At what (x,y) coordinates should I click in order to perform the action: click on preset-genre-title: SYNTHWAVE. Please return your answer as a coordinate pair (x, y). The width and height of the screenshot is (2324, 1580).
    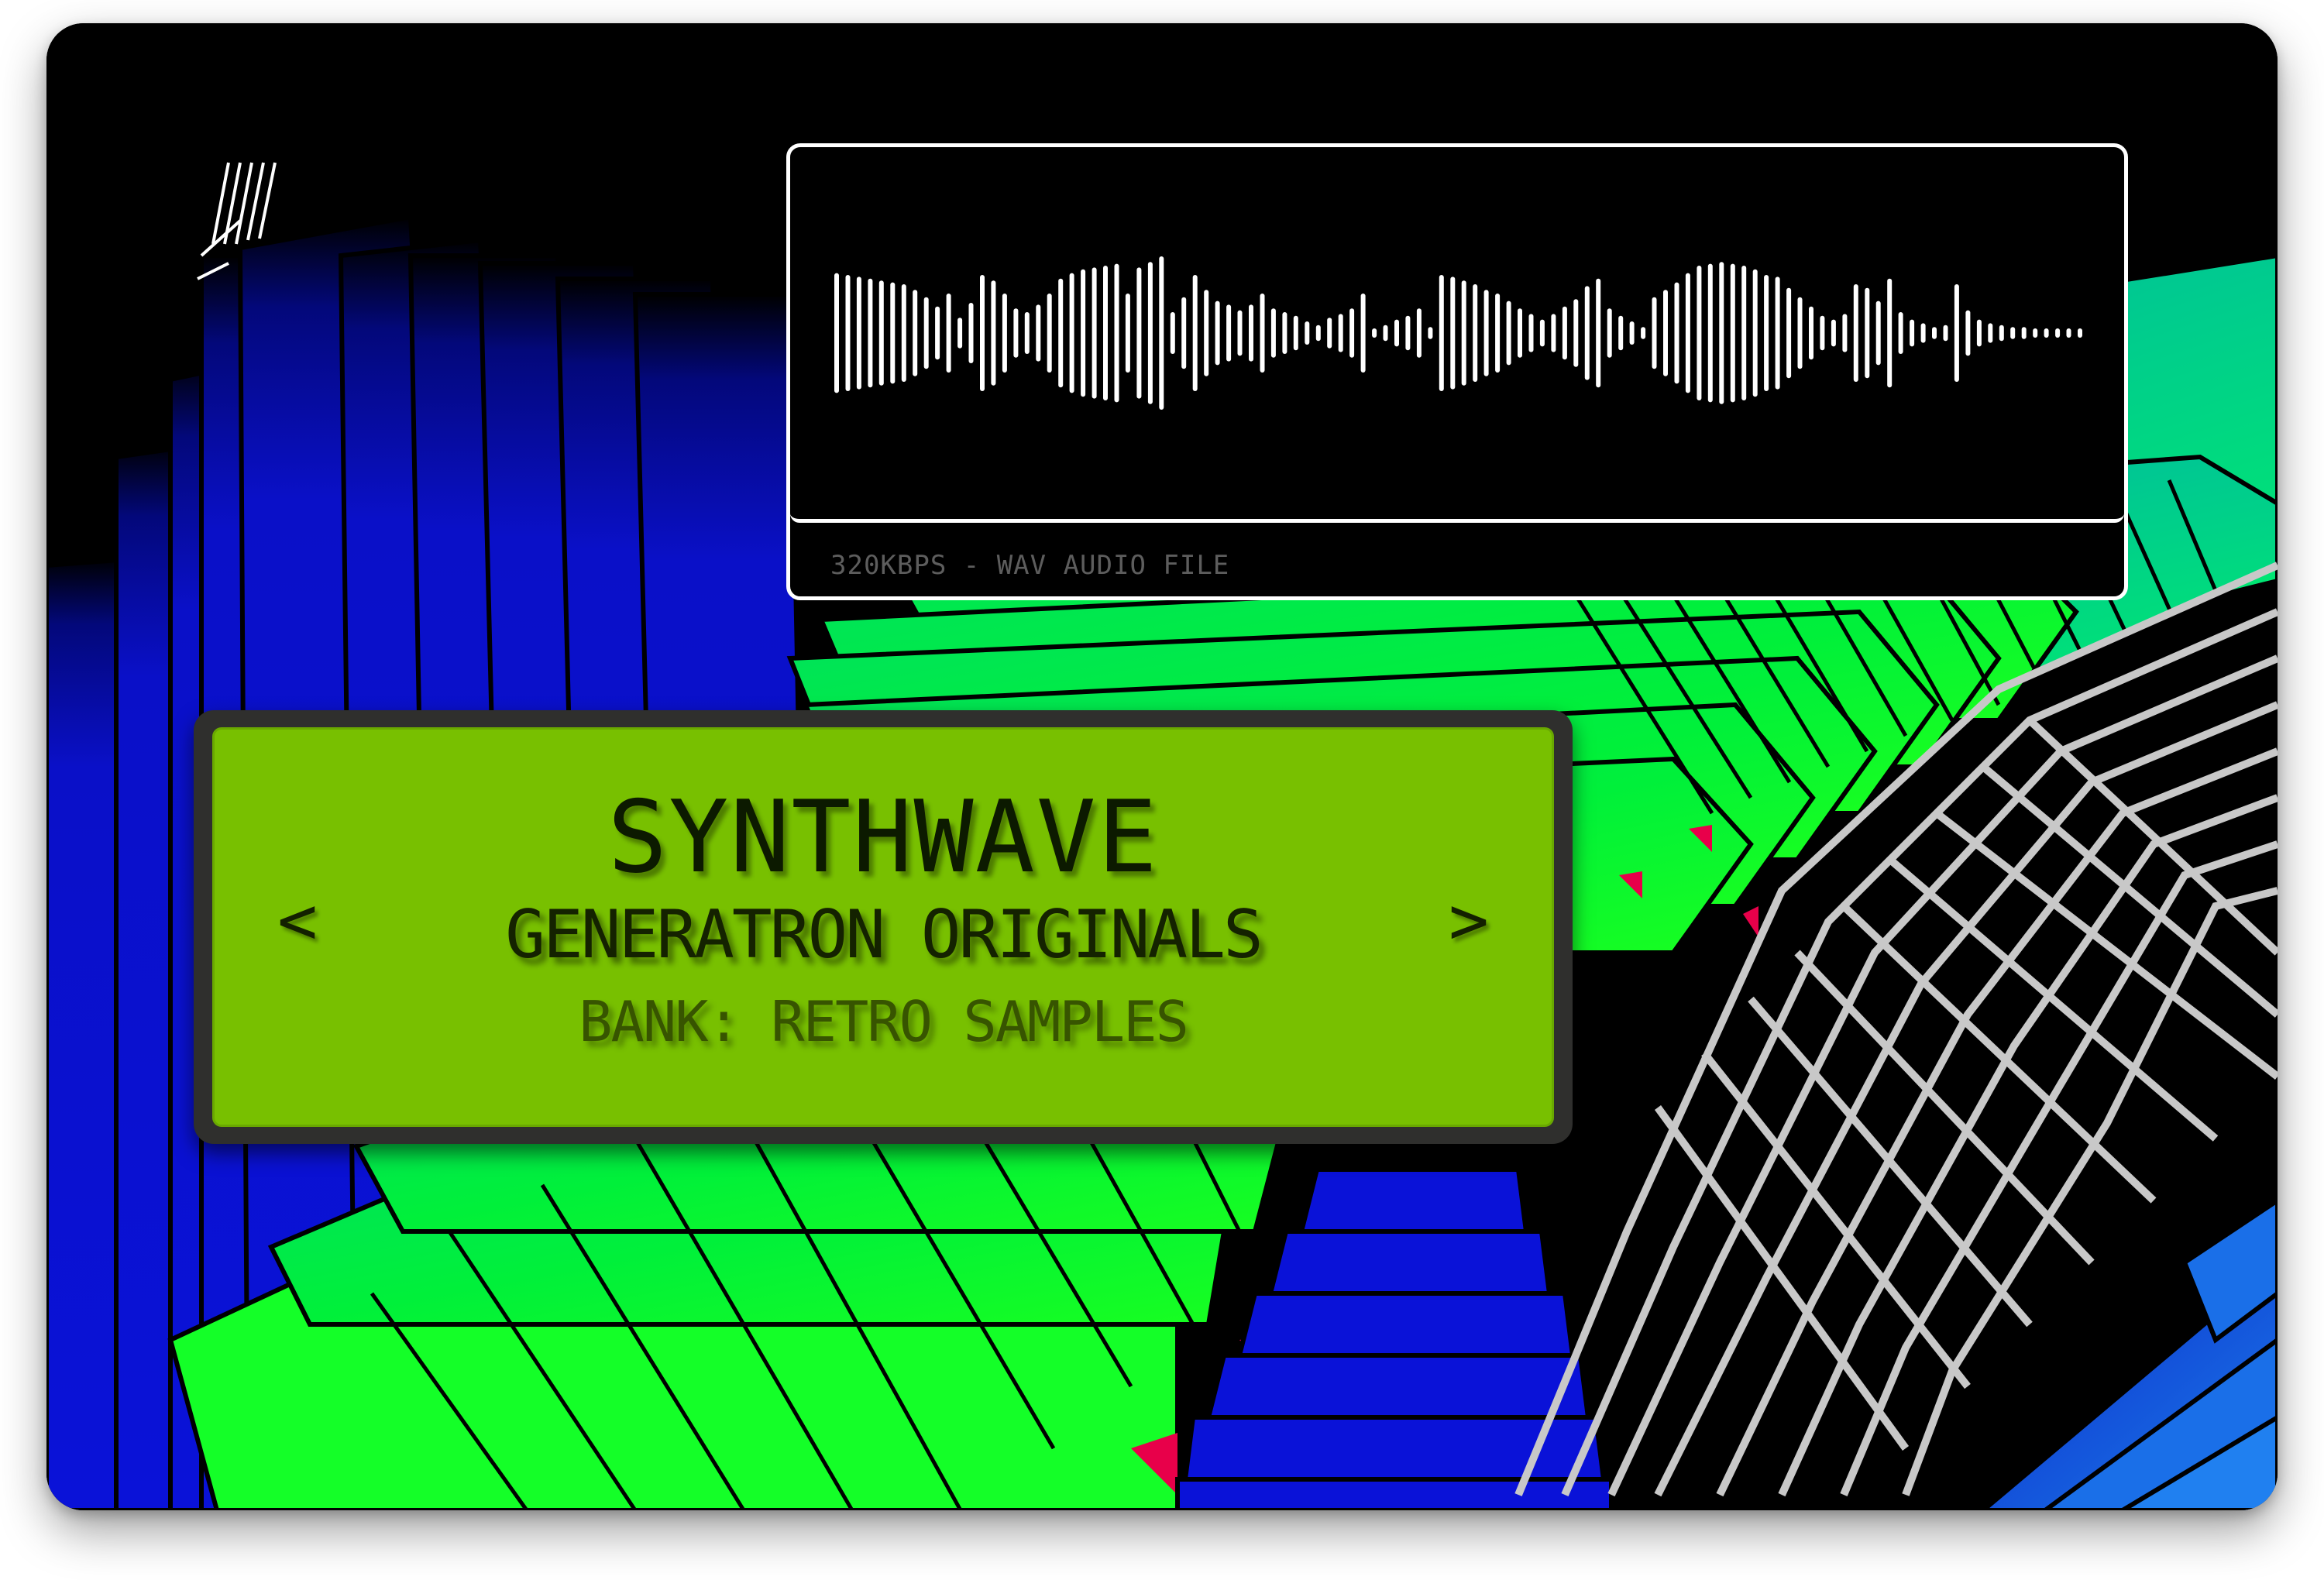
    Looking at the image, I should click on (883, 838).